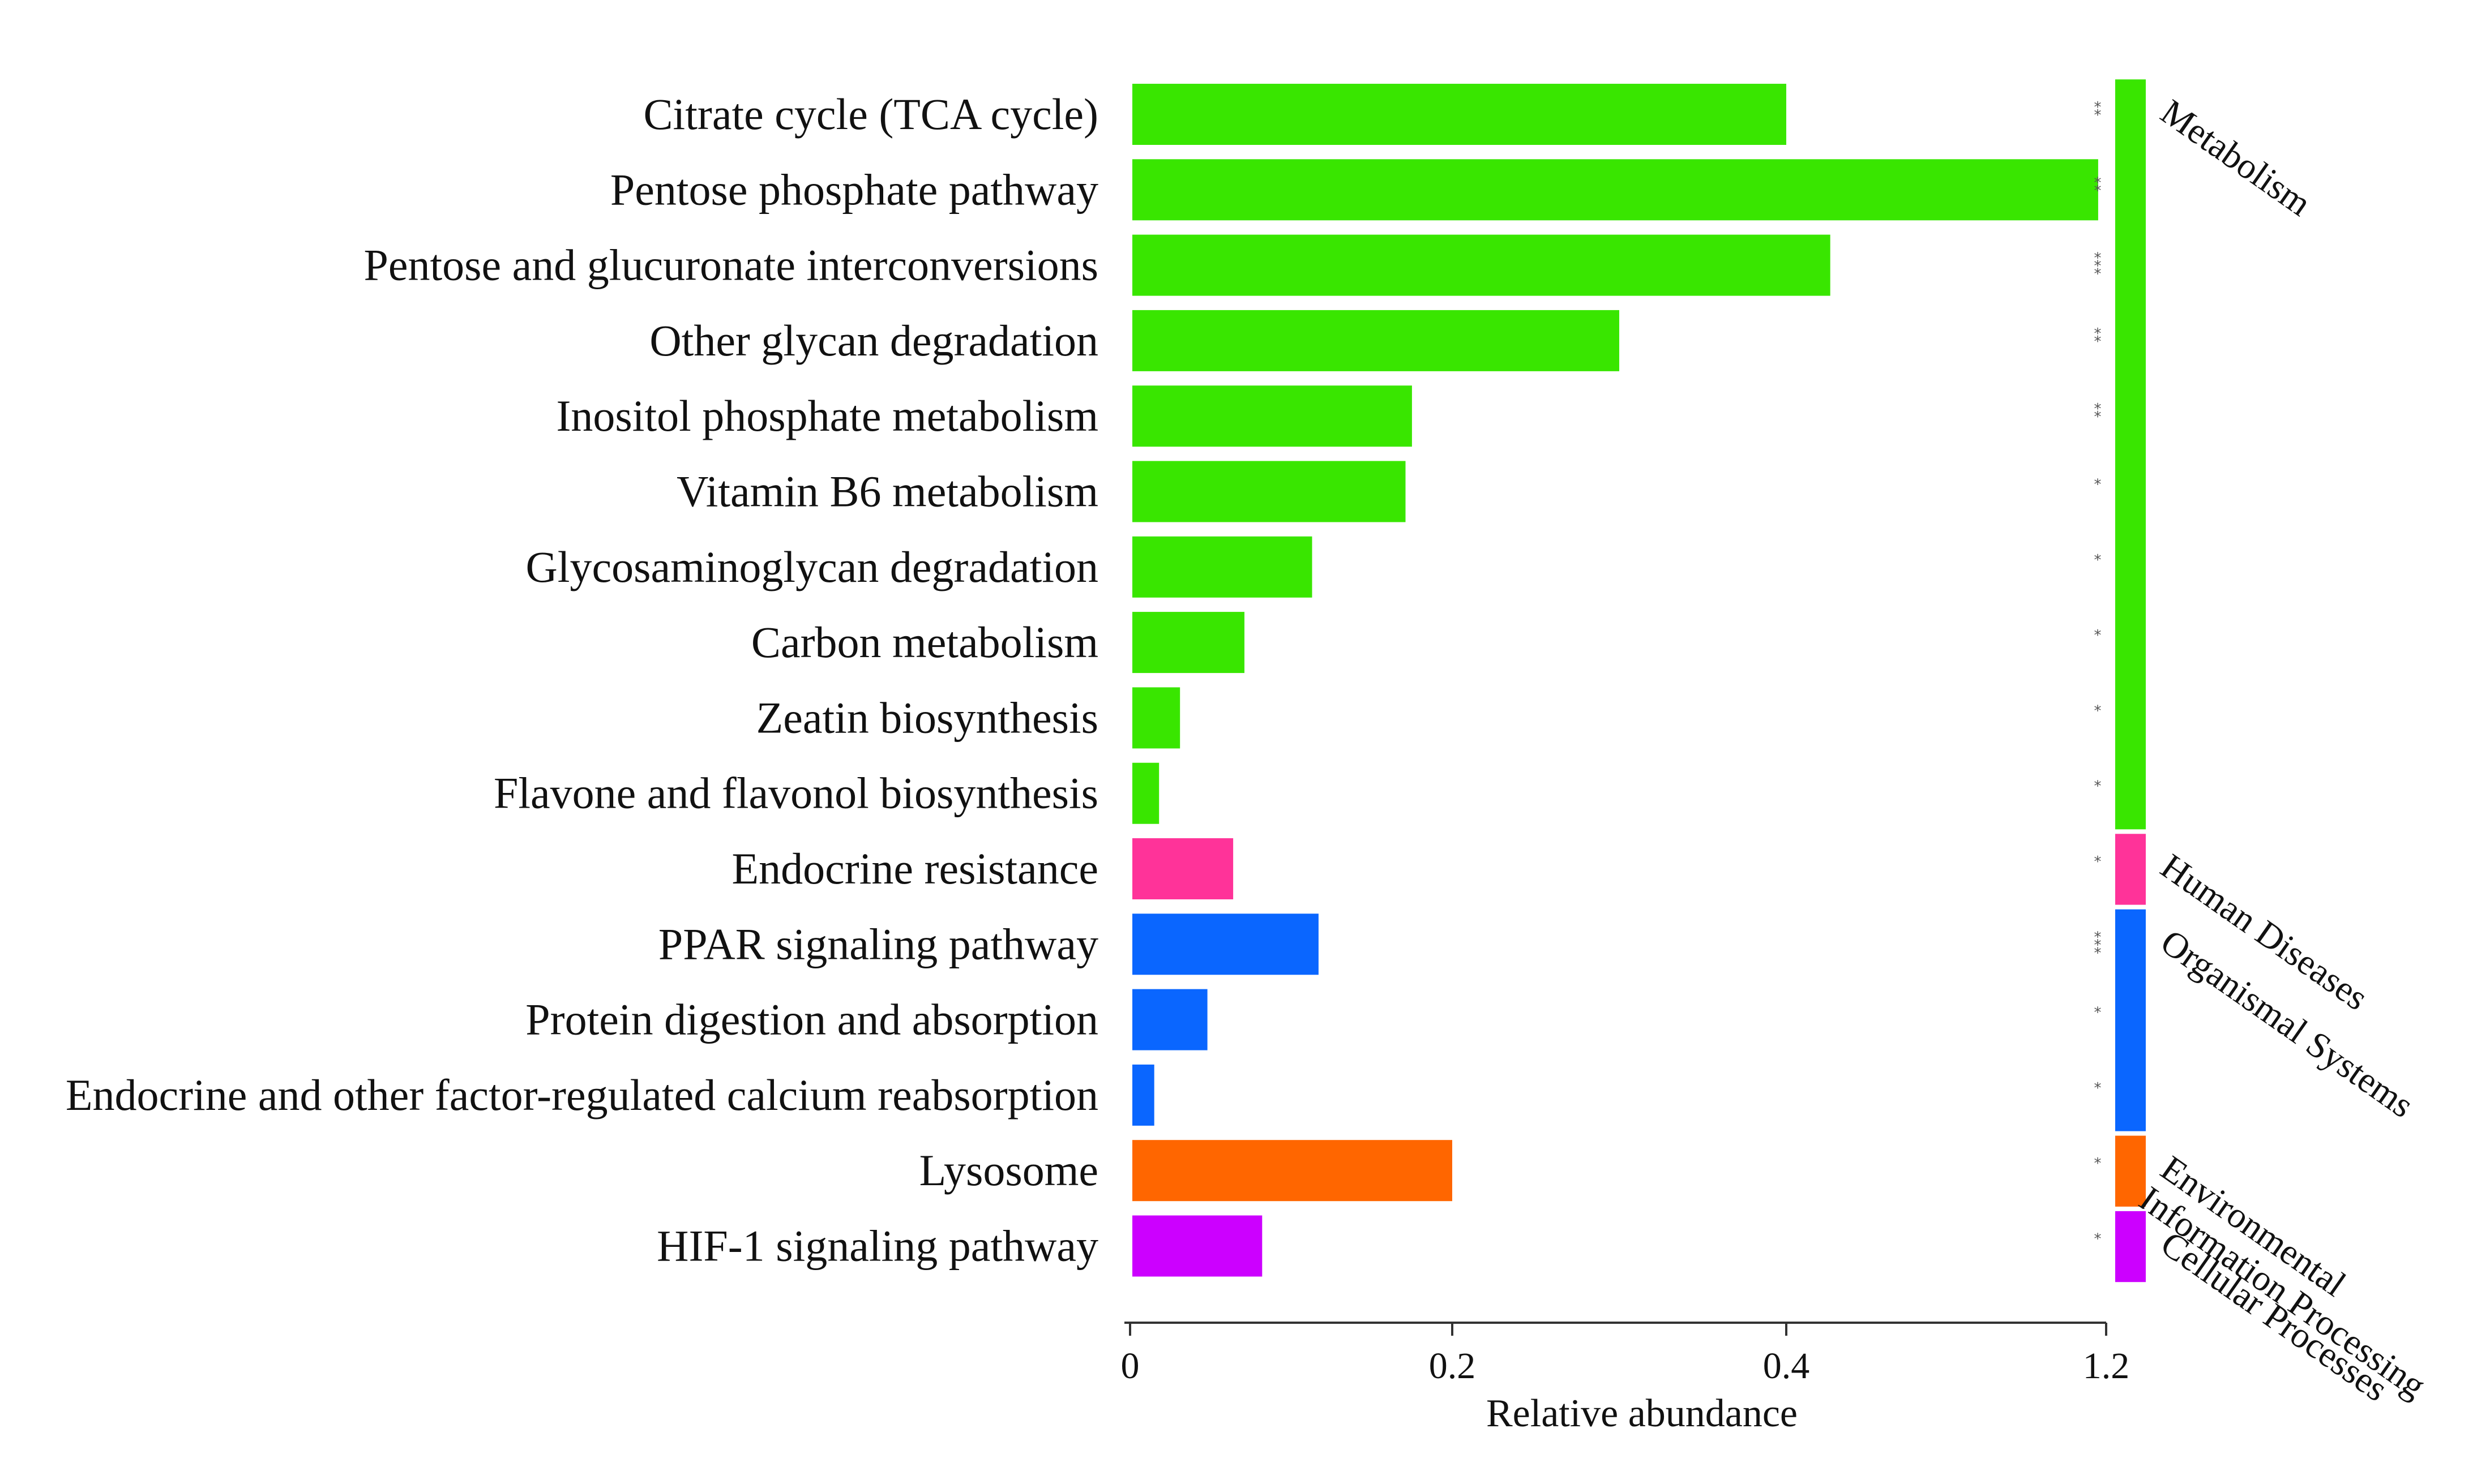  Describe the element at coordinates (927, 717) in the screenshot. I see `category-label: Zeatin biosynthesis` at that location.